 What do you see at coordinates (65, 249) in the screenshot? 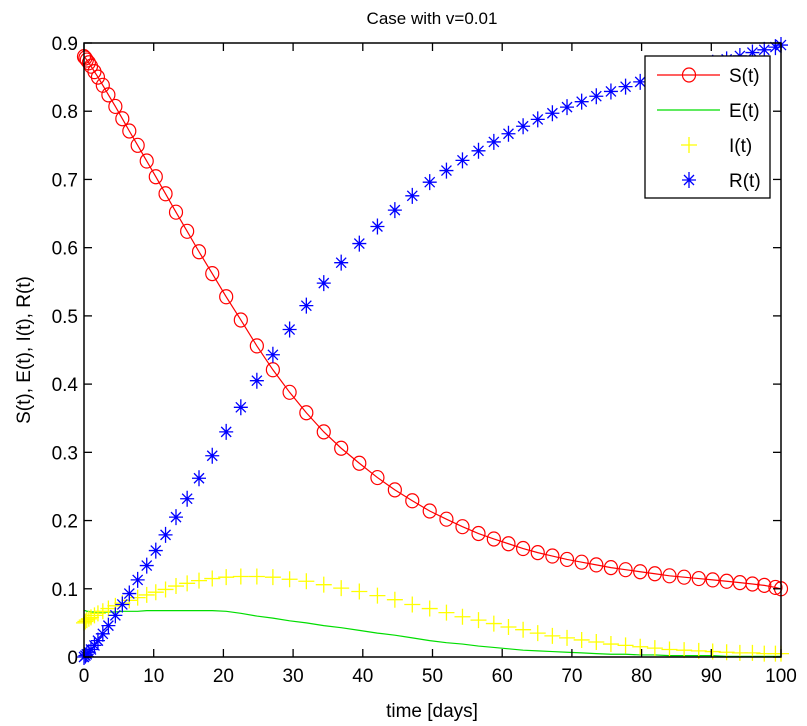
I see `y-tick-label: 0.6` at bounding box center [65, 249].